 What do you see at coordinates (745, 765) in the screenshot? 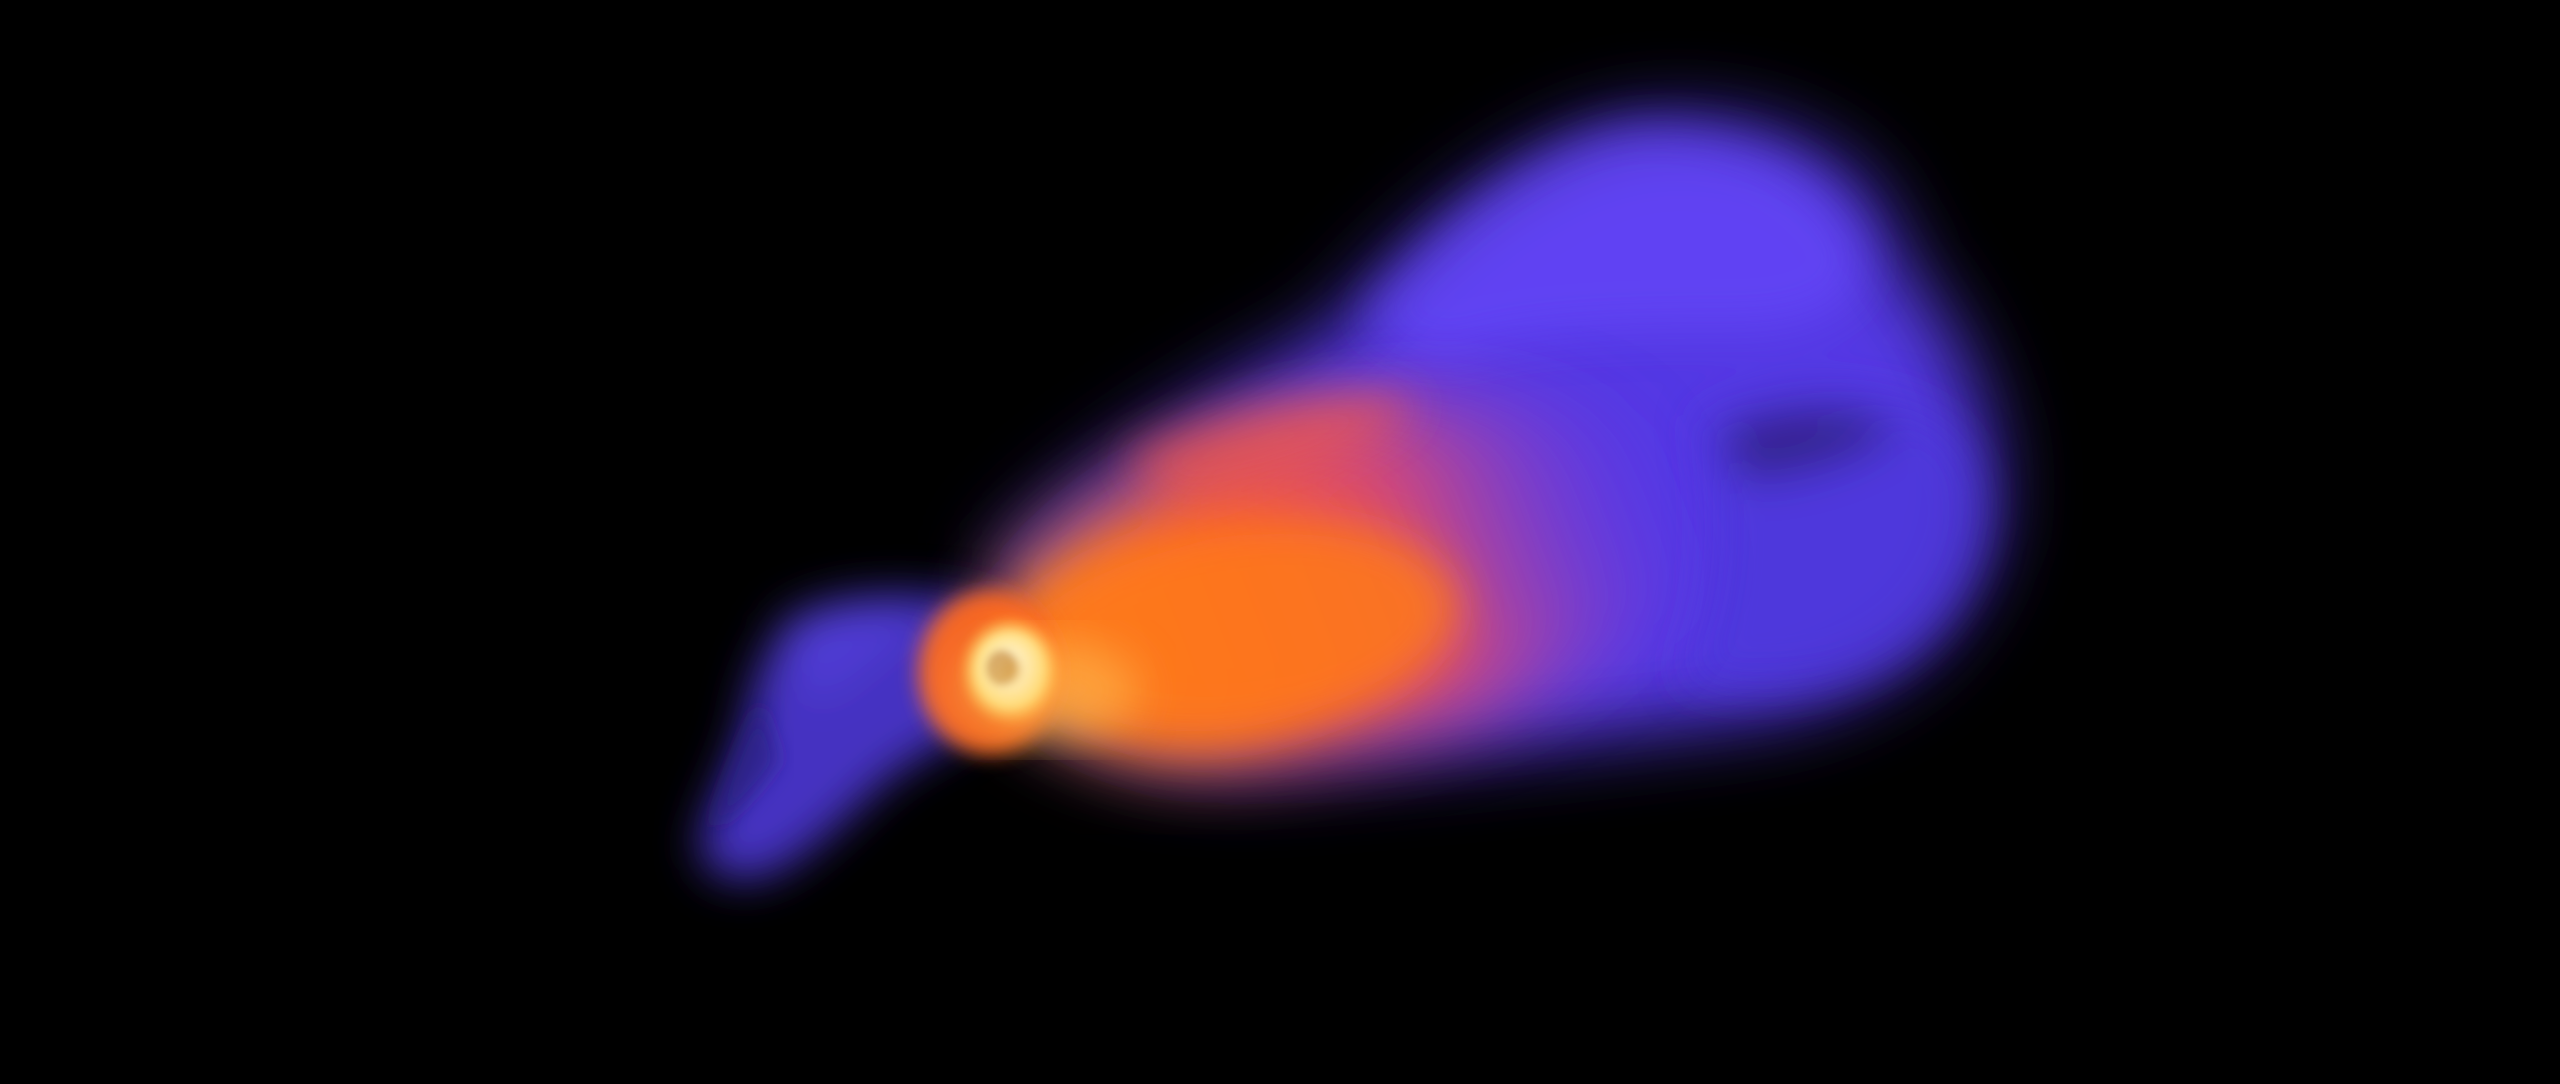
I see `back-jet-detail` at bounding box center [745, 765].